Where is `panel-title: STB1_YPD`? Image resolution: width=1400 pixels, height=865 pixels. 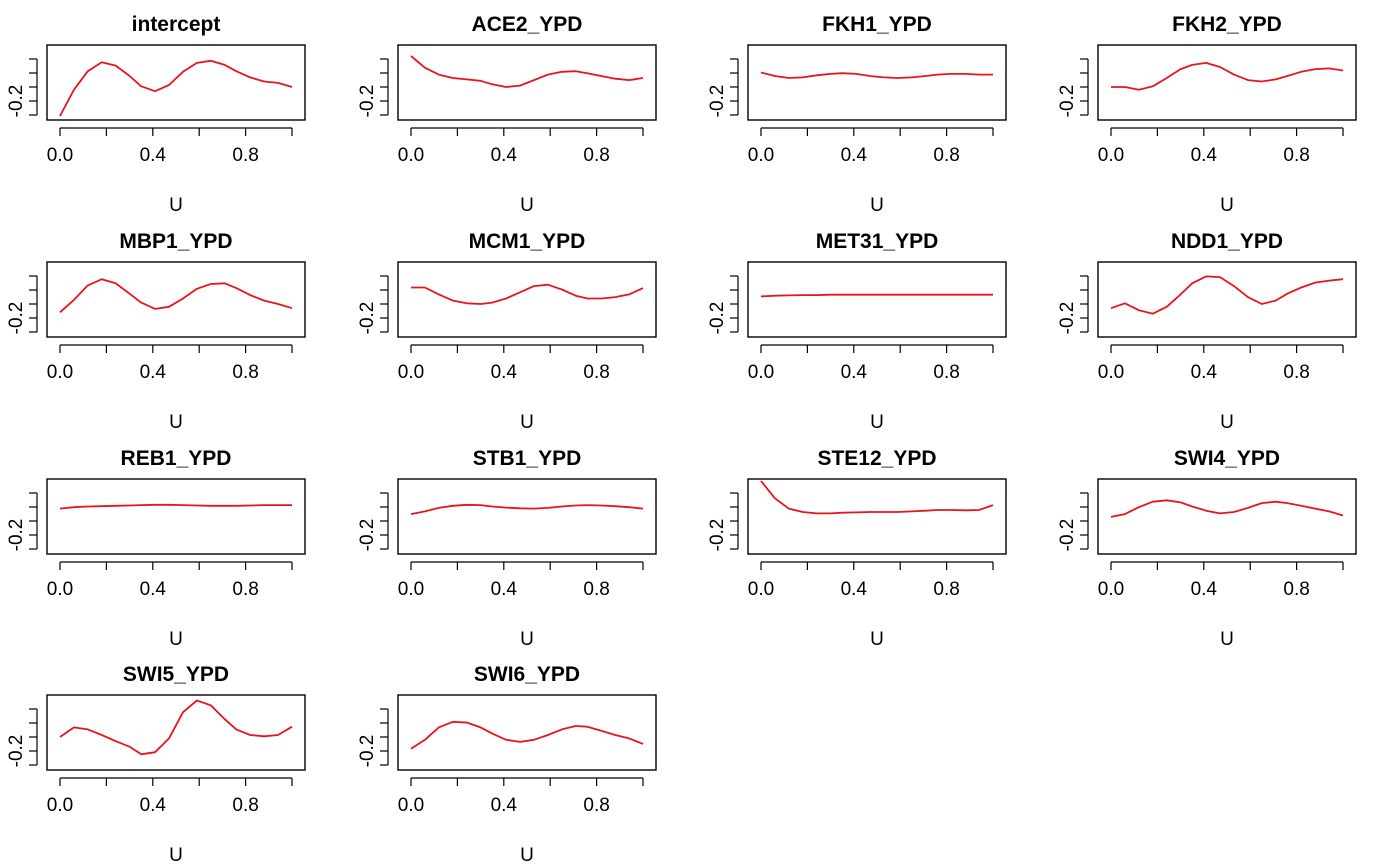
panel-title: STB1_YPD is located at coordinates (527, 458).